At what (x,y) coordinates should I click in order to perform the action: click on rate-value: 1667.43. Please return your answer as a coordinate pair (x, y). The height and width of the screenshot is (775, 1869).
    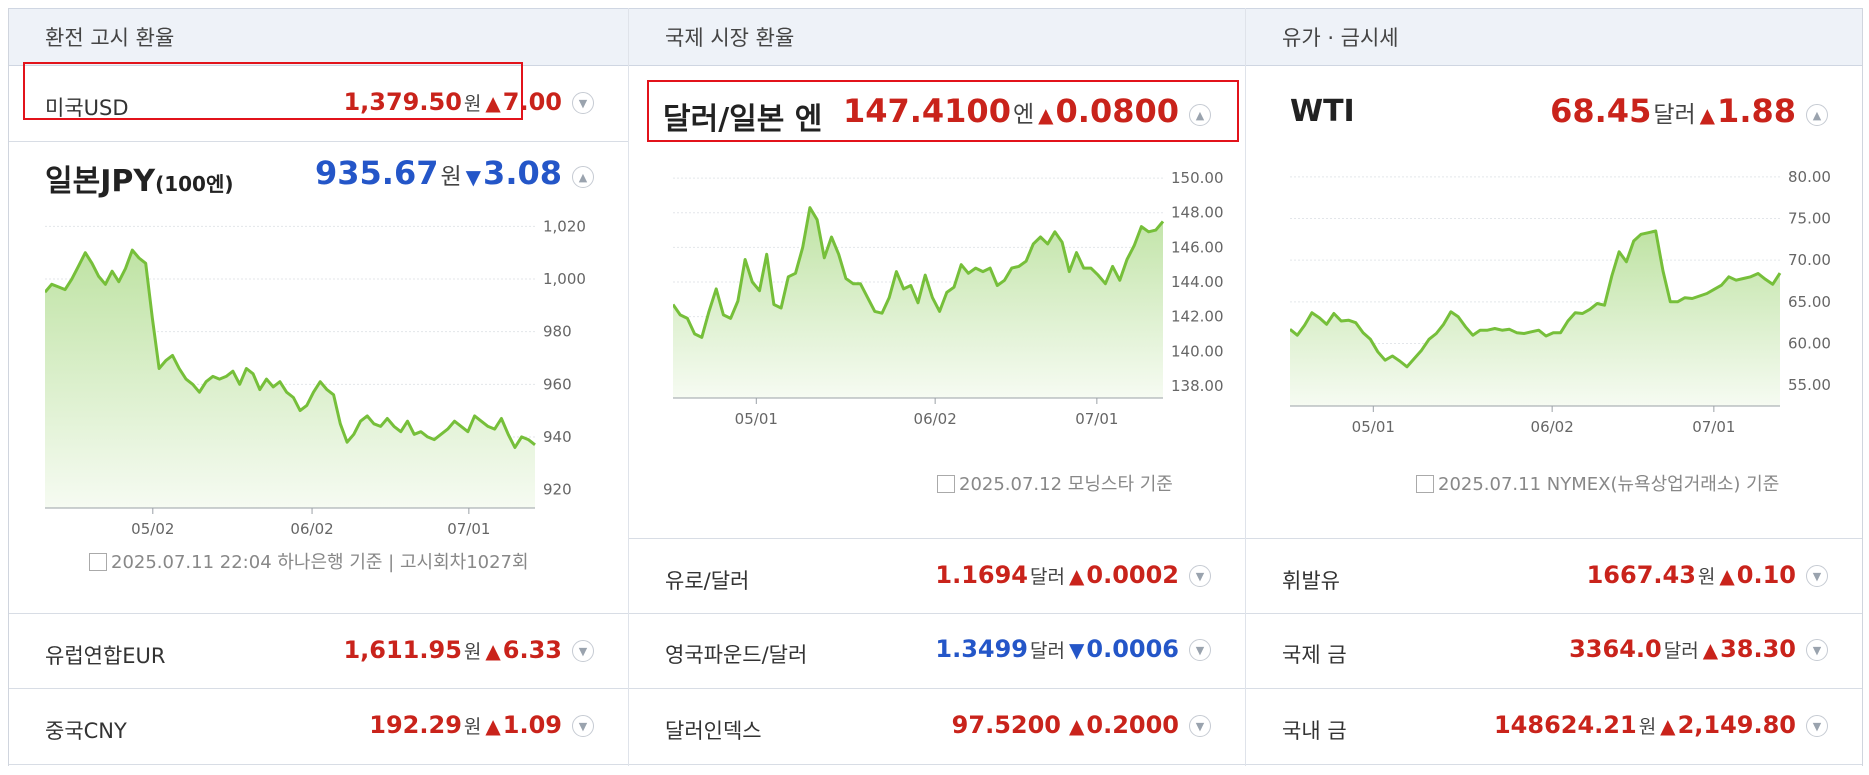
    Looking at the image, I should click on (1641, 575).